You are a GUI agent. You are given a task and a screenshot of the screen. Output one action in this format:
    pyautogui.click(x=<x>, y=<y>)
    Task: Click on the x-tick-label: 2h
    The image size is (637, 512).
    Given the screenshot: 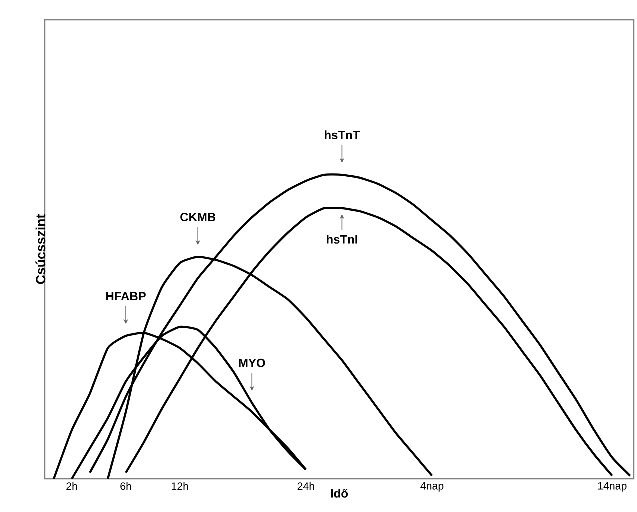 What is the action you would take?
    pyautogui.click(x=72, y=486)
    